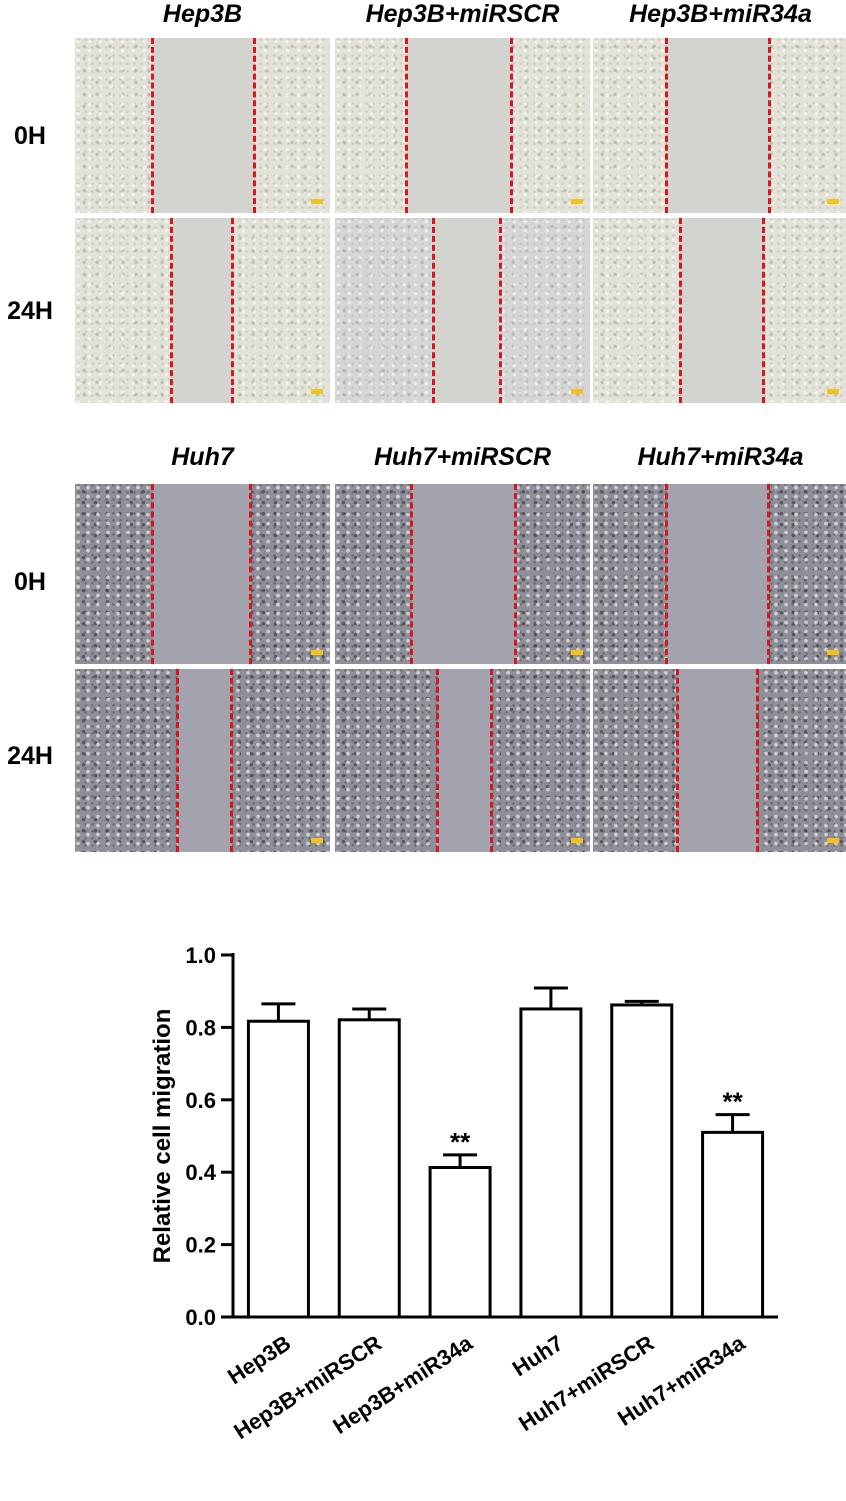 This screenshot has height=1501, width=846. What do you see at coordinates (720, 457) in the screenshot?
I see `col-header-huh7-mir34a: Huh7+miR34a` at bounding box center [720, 457].